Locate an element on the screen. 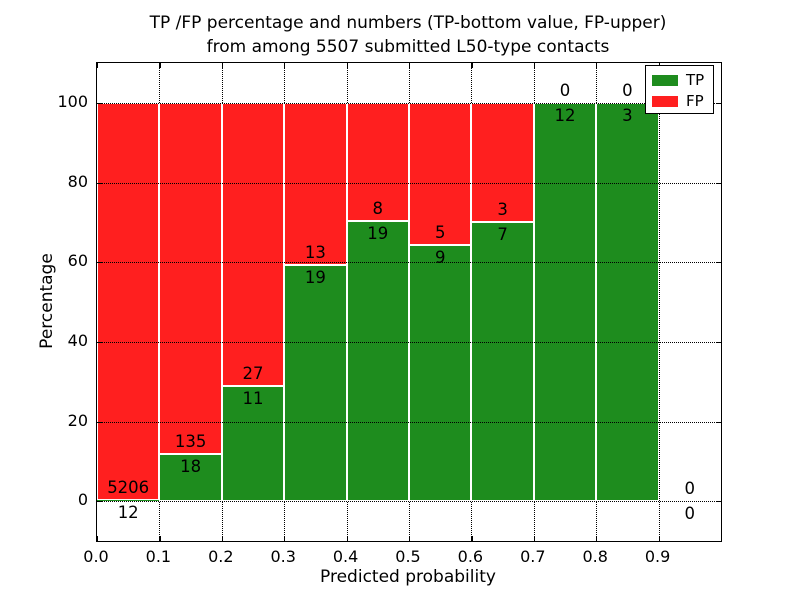 The width and height of the screenshot is (800, 600). y-tick-label: 60 is located at coordinates (77, 261).